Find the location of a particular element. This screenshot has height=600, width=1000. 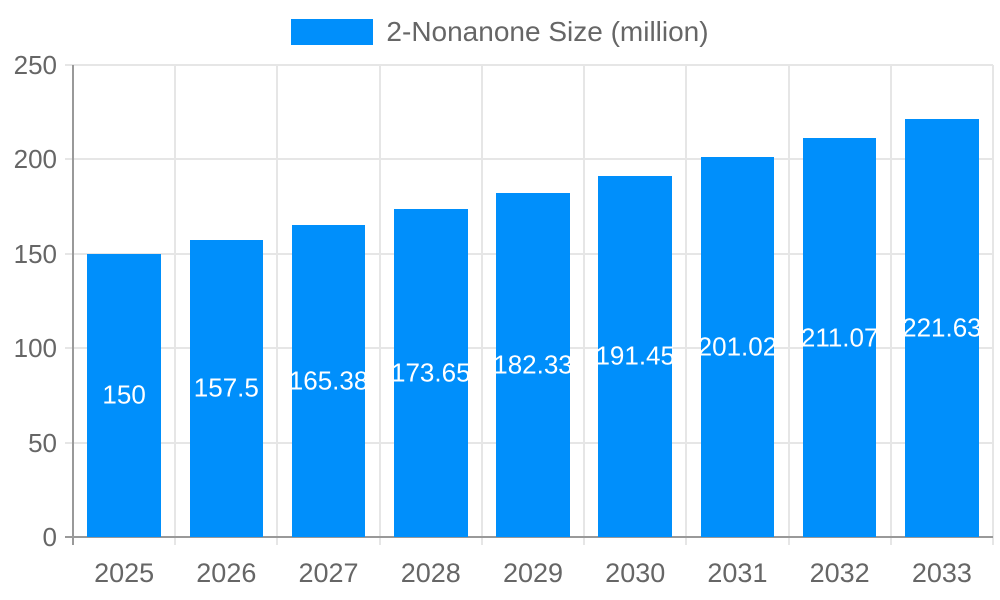

y-tick-label: 50 is located at coordinates (42, 442).